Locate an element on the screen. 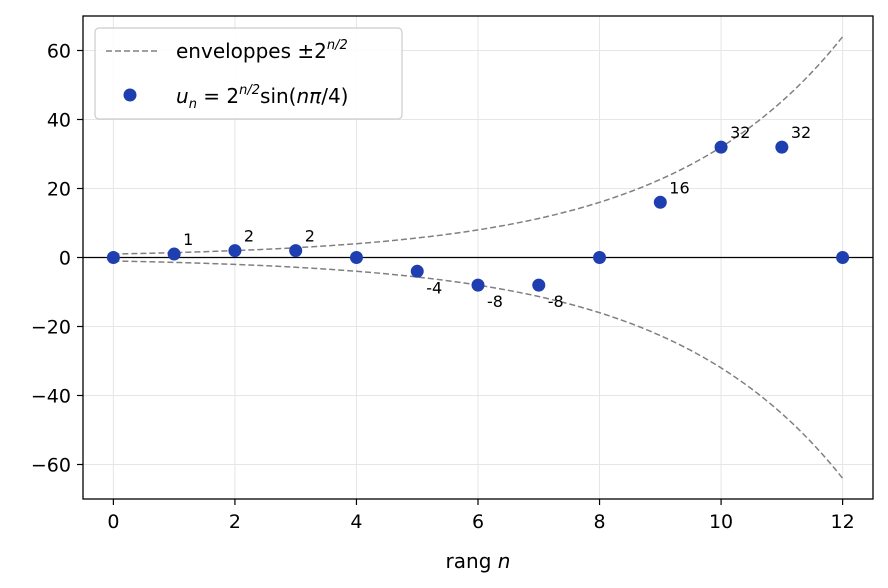 This screenshot has width=888, height=588. data-label: 1 is located at coordinates (188, 239).